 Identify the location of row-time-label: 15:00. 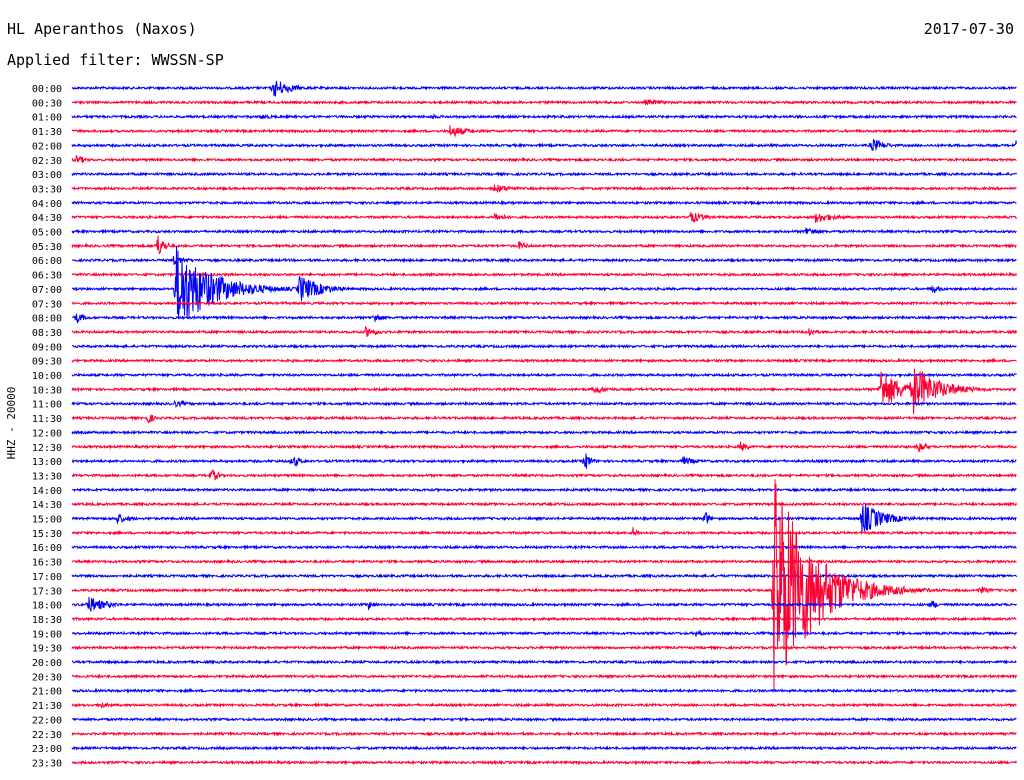
(47, 520).